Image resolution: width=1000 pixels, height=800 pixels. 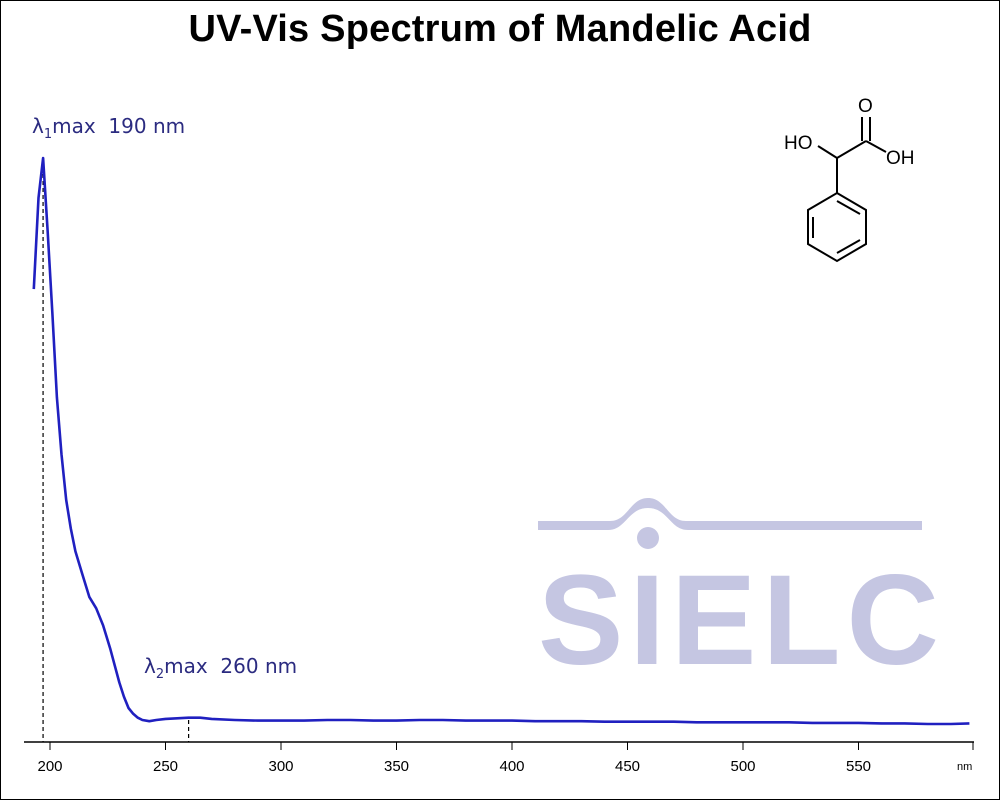 I want to click on lambda-subscript: 1, so click(x=48, y=134).